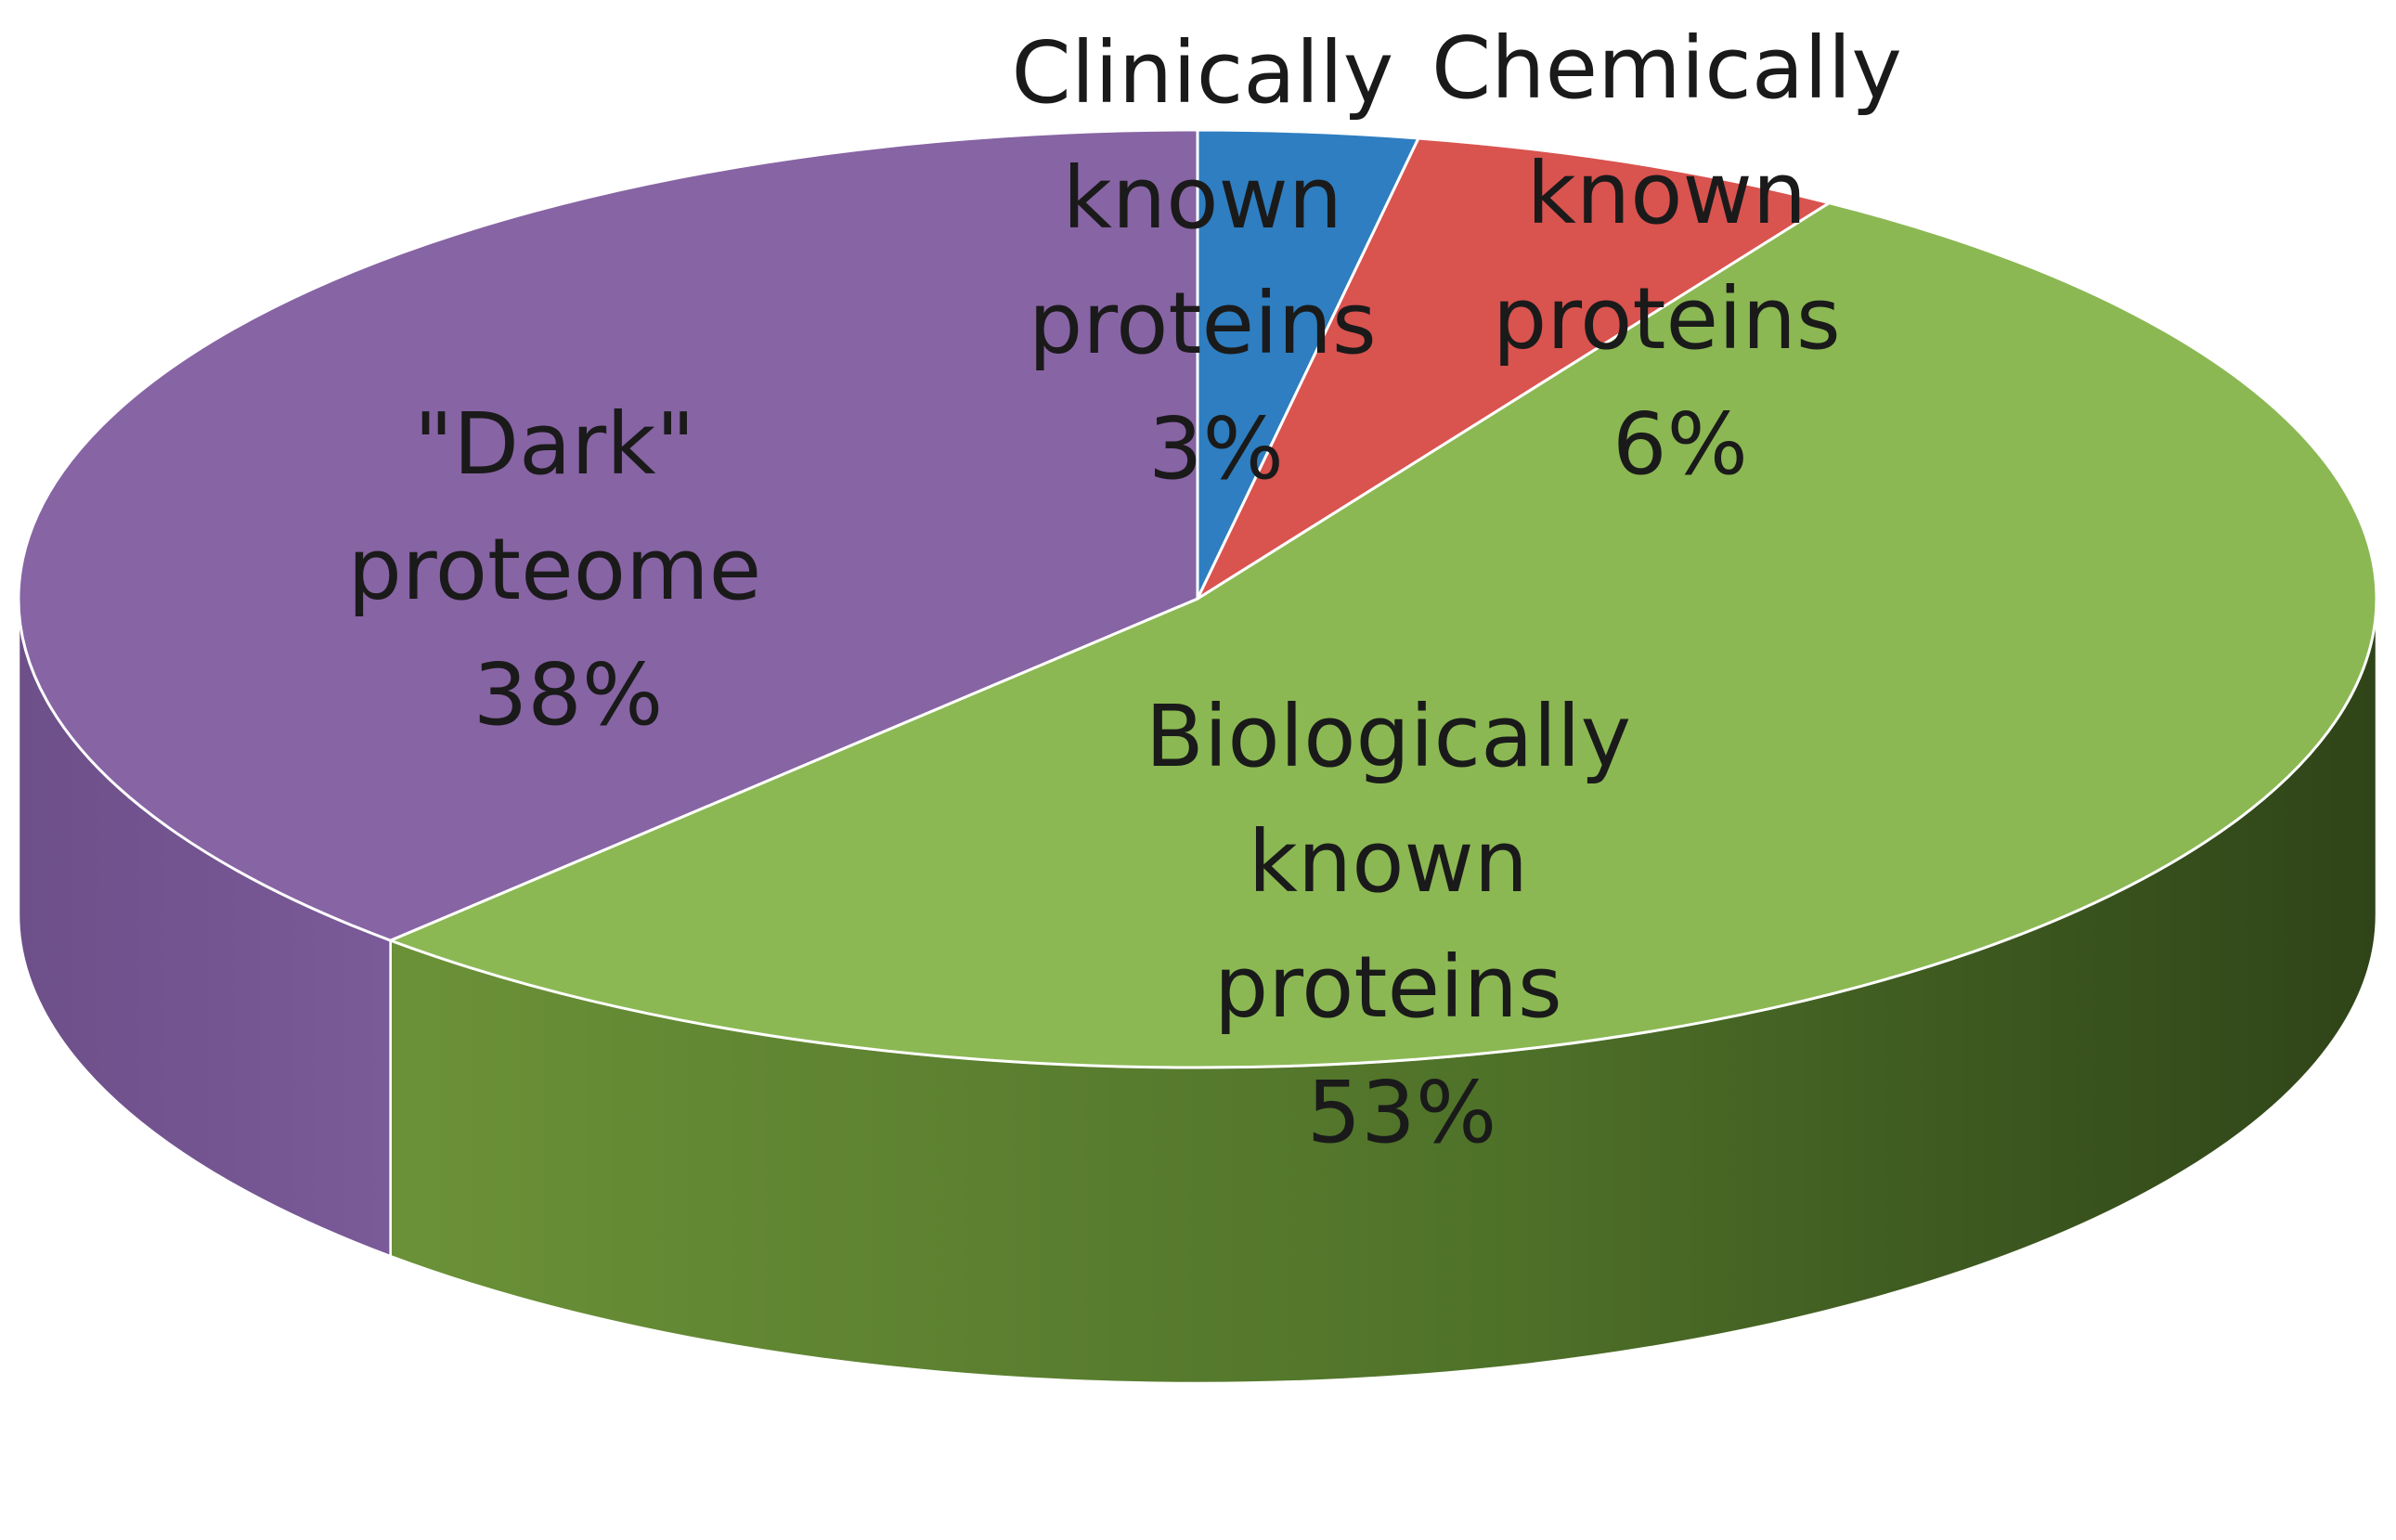 The width and height of the screenshot is (2396, 1540). I want to click on slice-chemically-known-proteins, so click(1513, 370).